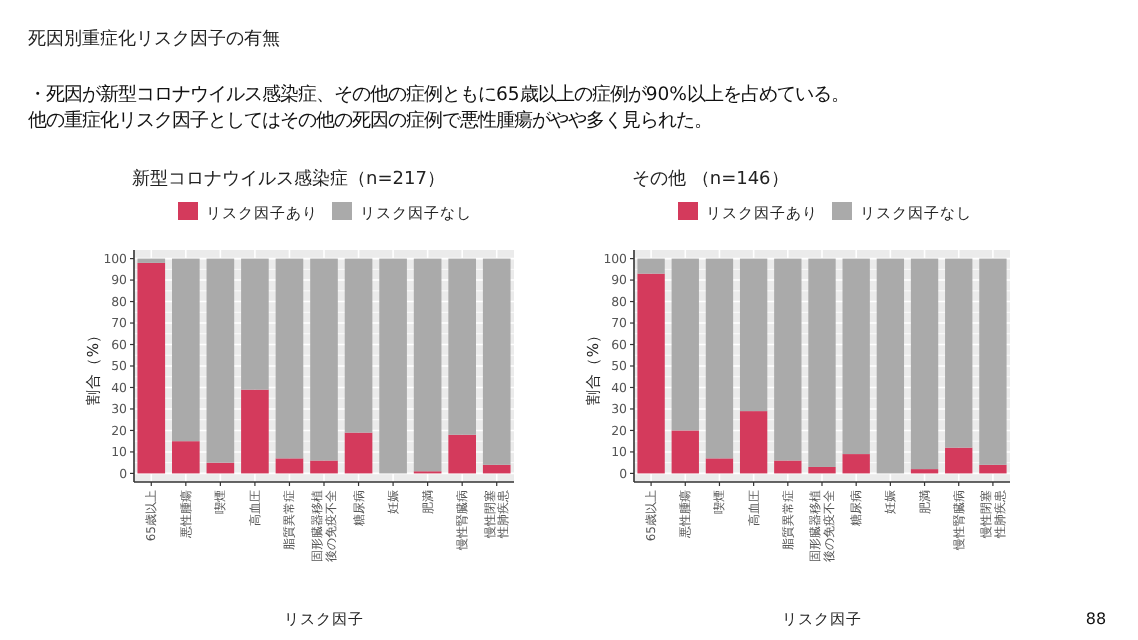 The width and height of the screenshot is (1138, 640). Describe the element at coordinates (710, 179) in the screenshot. I see `chart-title: その他 （n=146）` at that location.